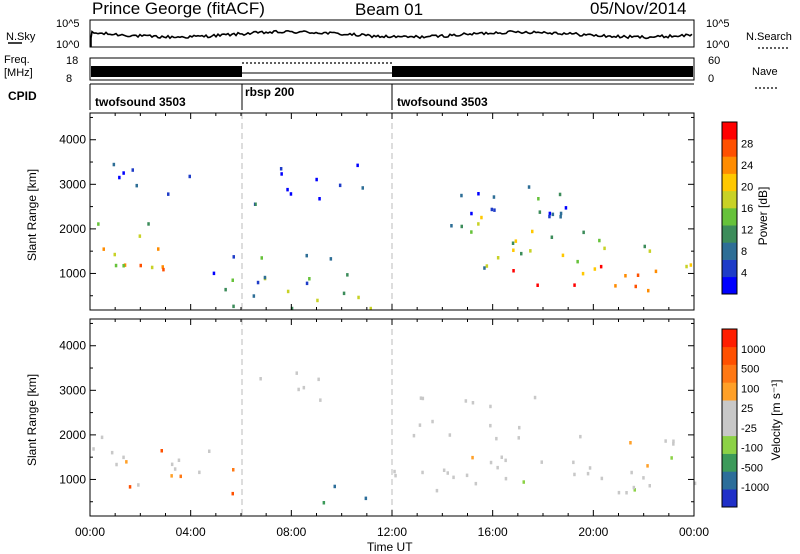 The height and width of the screenshot is (554, 800). Describe the element at coordinates (744, 252) in the screenshot. I see `colorbar-tick-label: 8` at that location.